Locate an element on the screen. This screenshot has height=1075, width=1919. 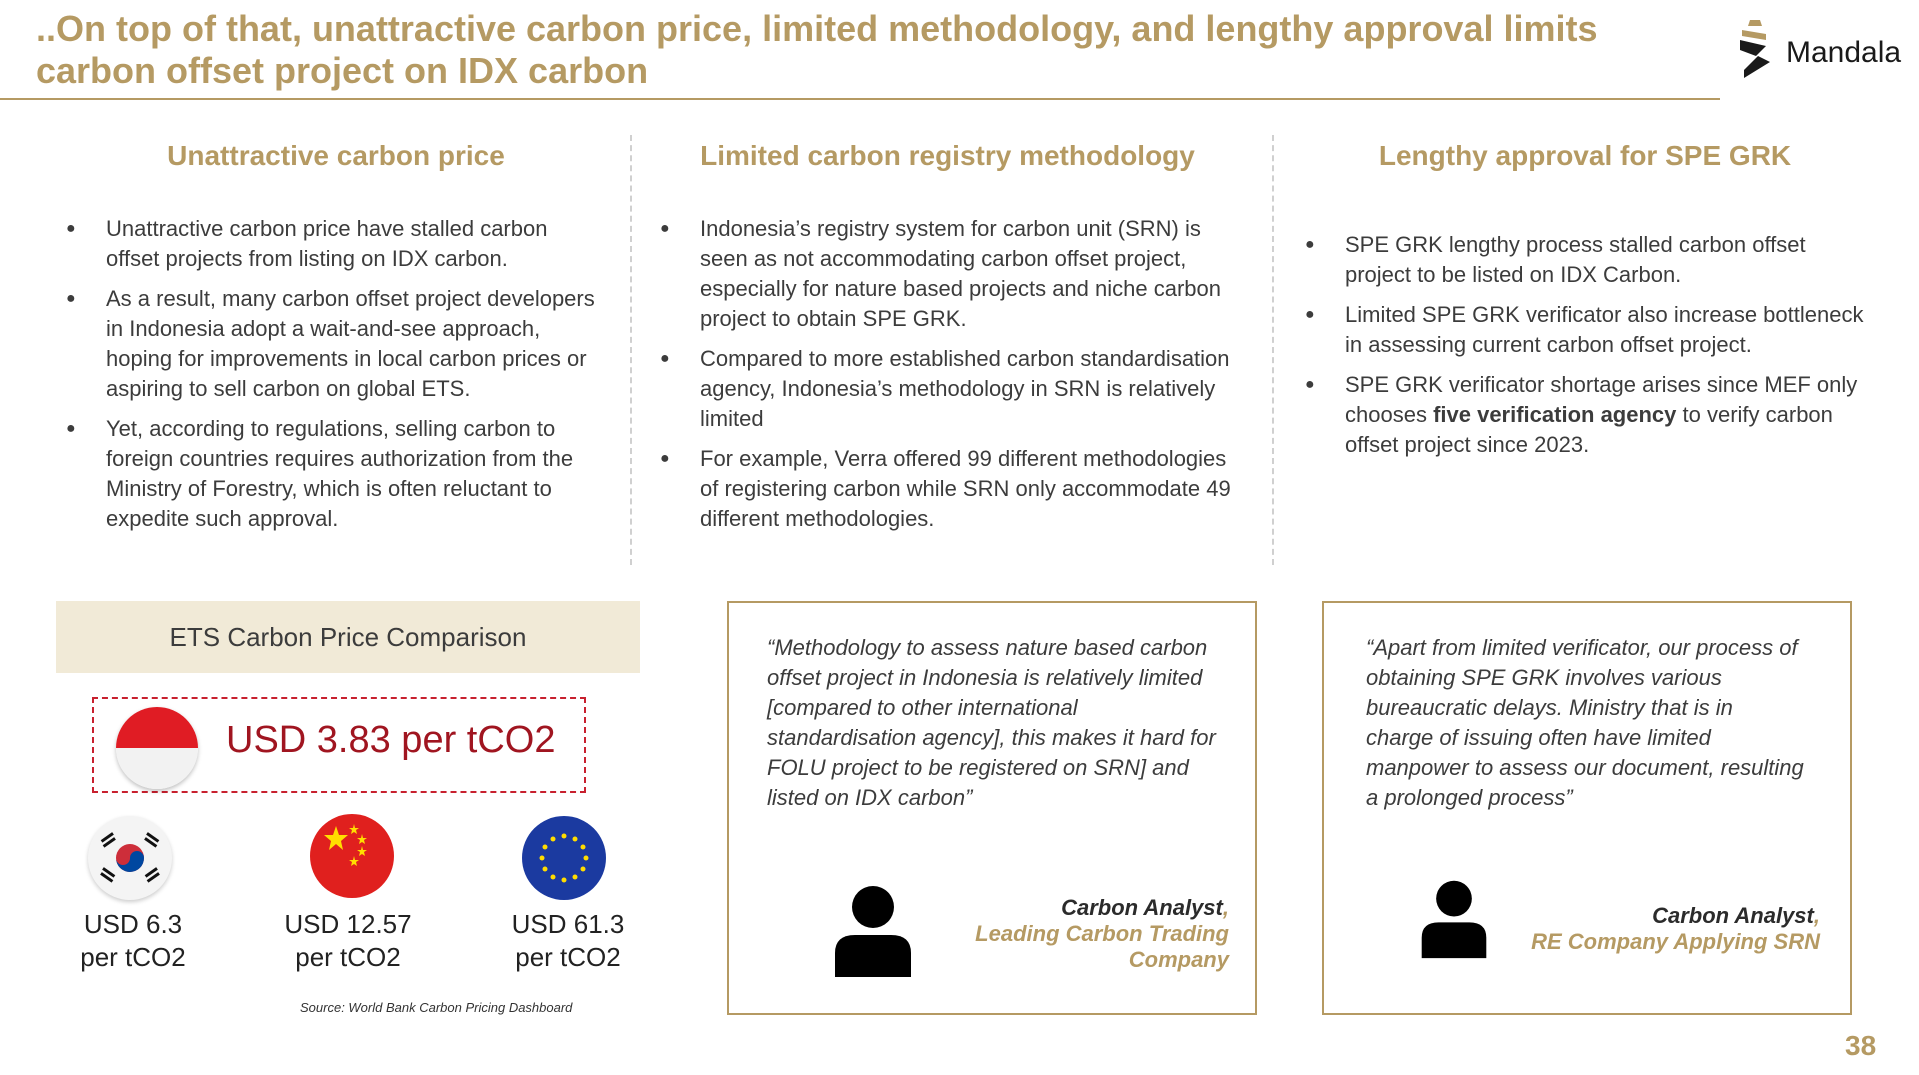
indonesia-price: USD 3.83 per tCO2 is located at coordinates (391, 740).